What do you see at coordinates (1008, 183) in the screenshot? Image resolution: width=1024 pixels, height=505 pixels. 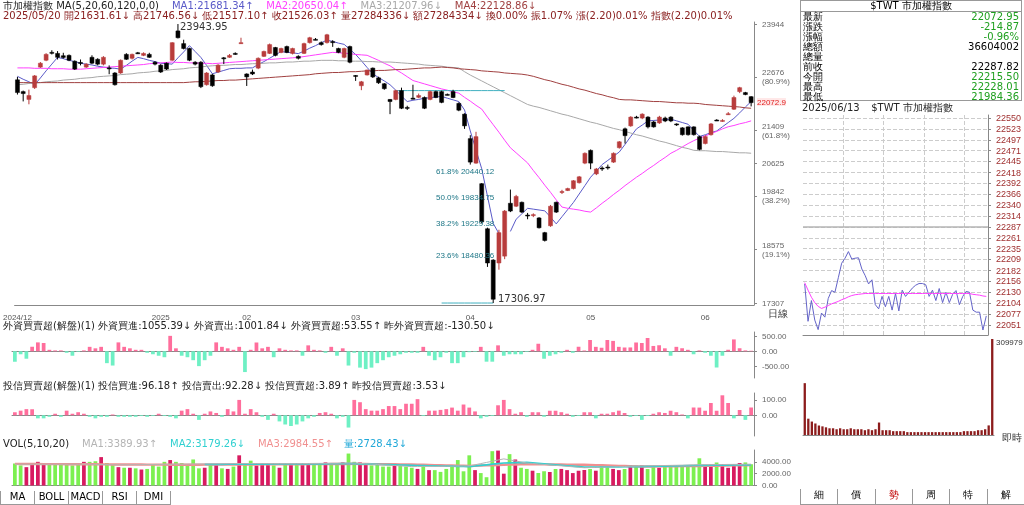 I see `y-tick-label: 22392` at bounding box center [1008, 183].